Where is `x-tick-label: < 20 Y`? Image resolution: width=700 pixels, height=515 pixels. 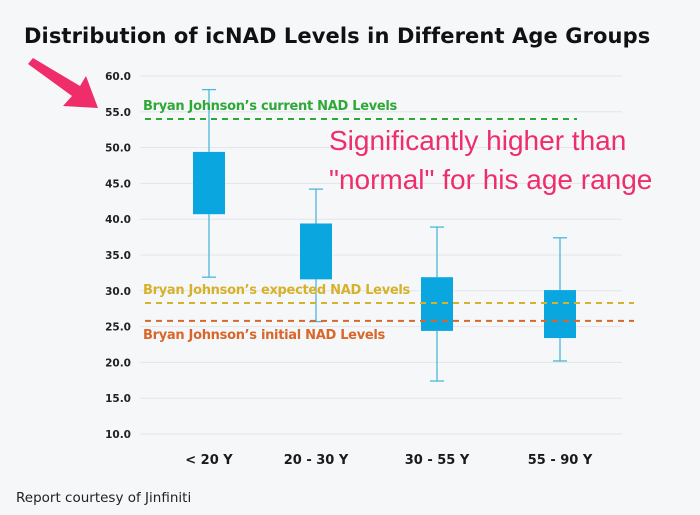 x-tick-label: < 20 Y is located at coordinates (209, 460).